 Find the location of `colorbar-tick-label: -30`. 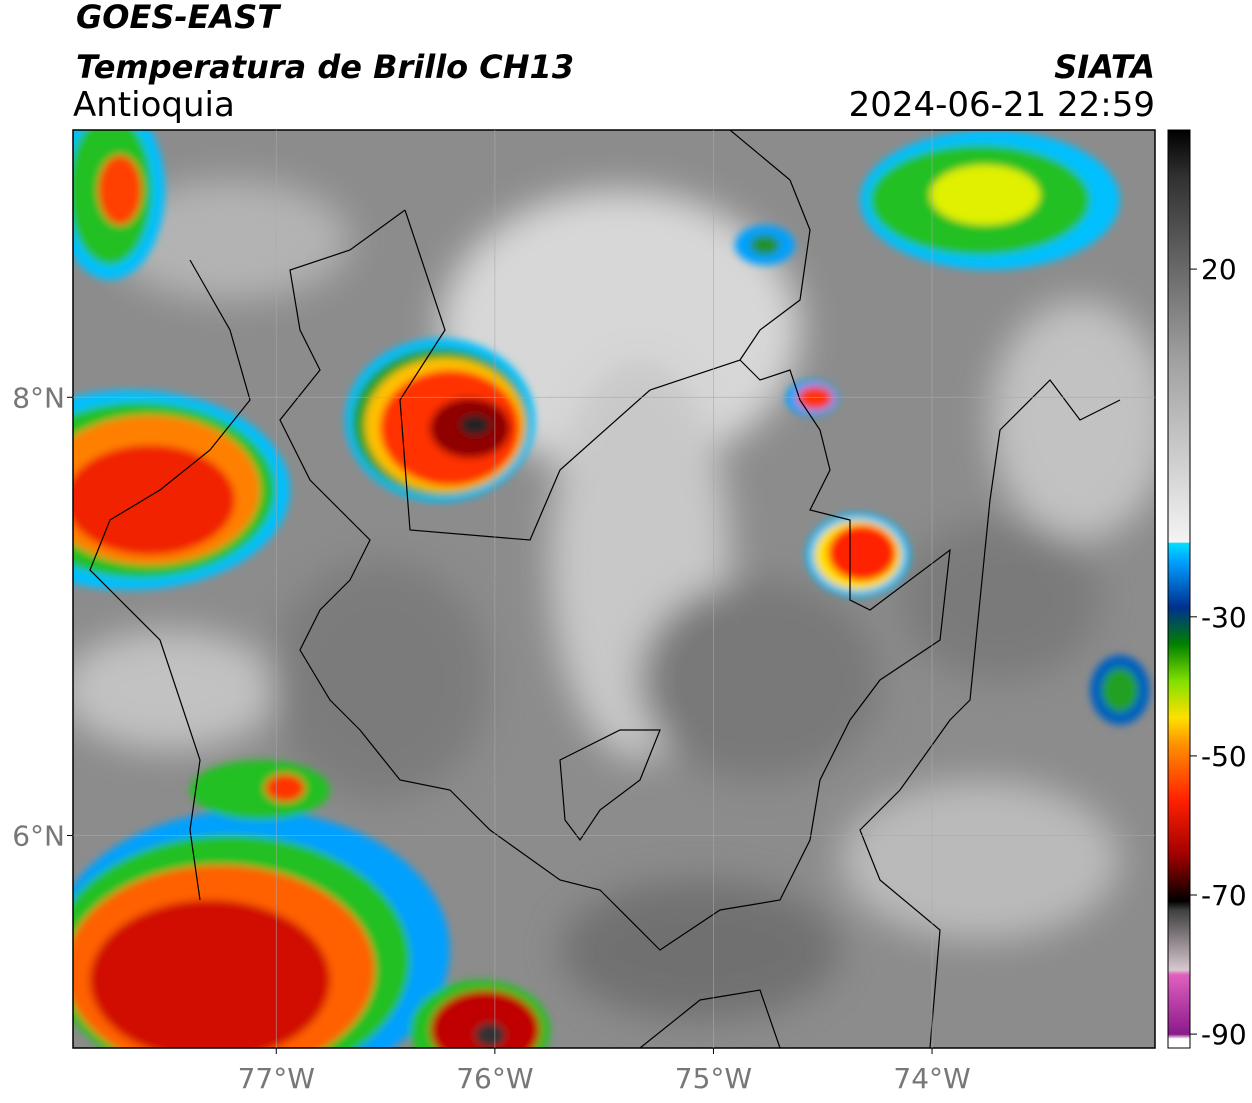

colorbar-tick-label: -30 is located at coordinates (1224, 617).